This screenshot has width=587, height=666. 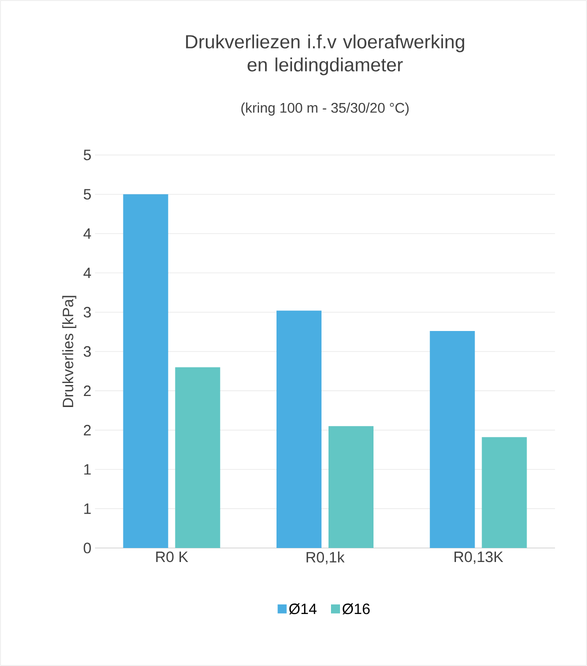 I want to click on legend-label: Ø16, so click(x=356, y=608).